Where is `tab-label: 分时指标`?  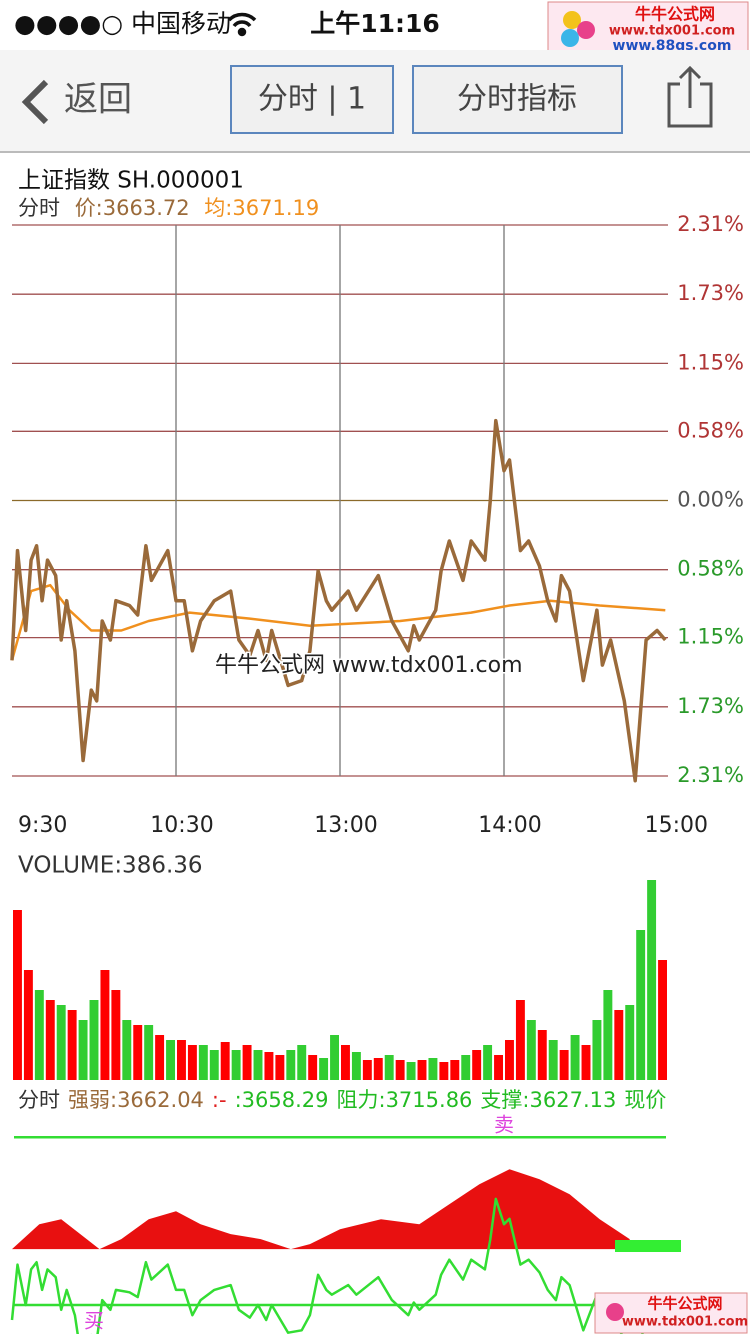
tab-label: 分时指标 is located at coordinates (517, 99).